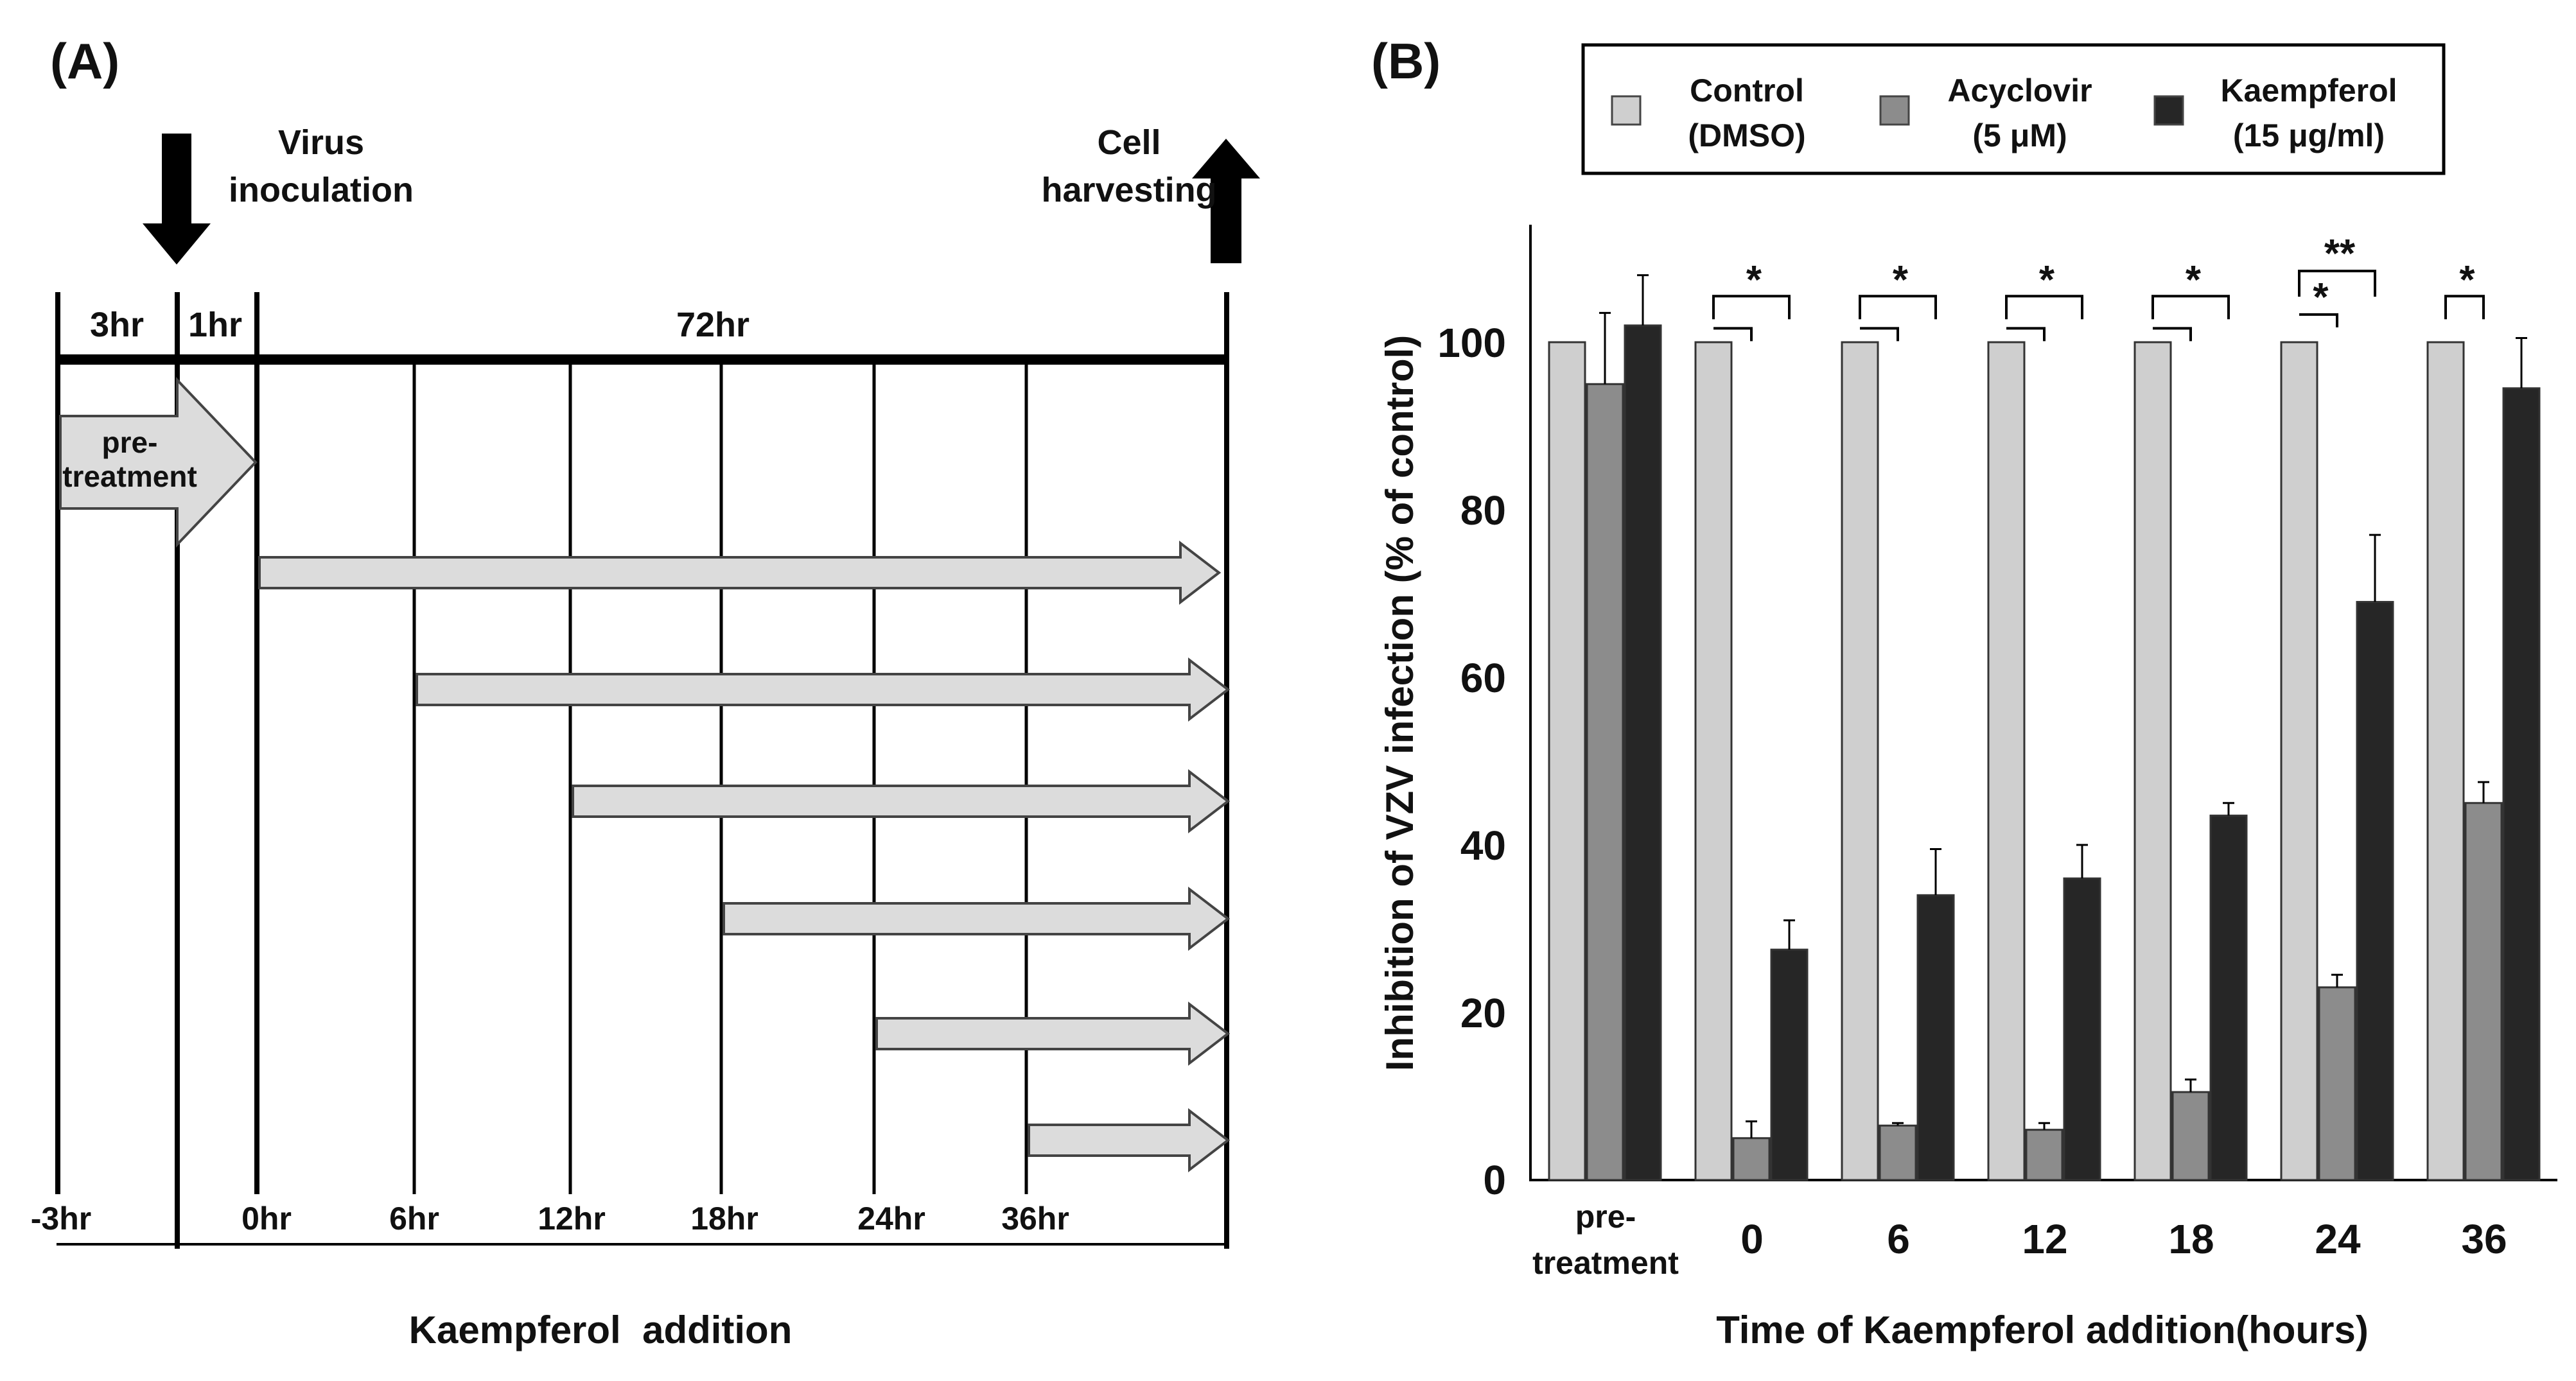 The width and height of the screenshot is (2576, 1381). I want to click on category-label-pretreatment-line1: pre-, so click(1606, 1217).